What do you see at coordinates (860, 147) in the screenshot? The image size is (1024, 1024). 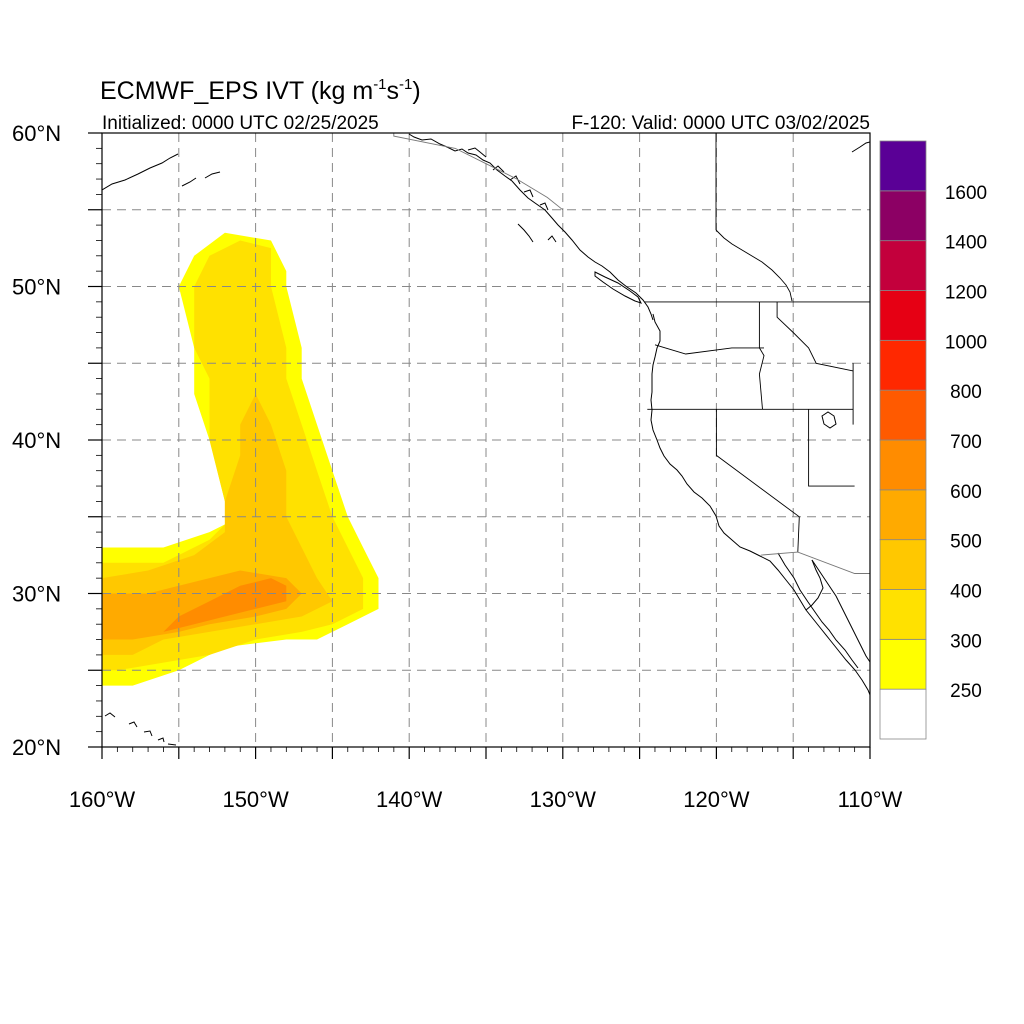 I see `north-coast-fragment` at bounding box center [860, 147].